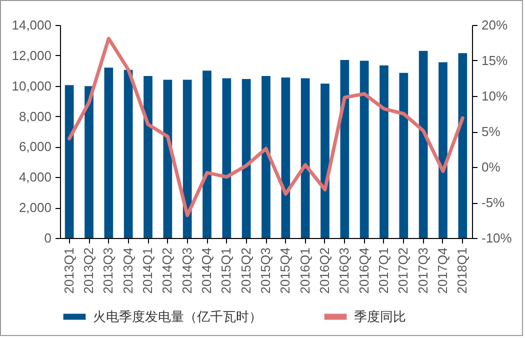 The image size is (525, 338). What do you see at coordinates (324, 271) in the screenshot?
I see `x-tick-label: 2016Q2` at bounding box center [324, 271].